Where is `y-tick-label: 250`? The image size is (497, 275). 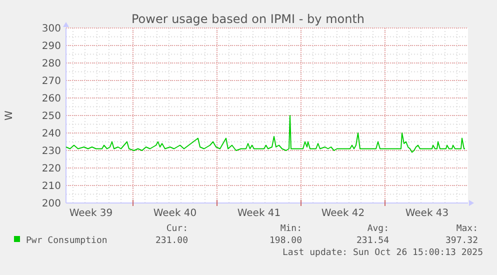 y-tick-label: 250 is located at coordinates (51, 116).